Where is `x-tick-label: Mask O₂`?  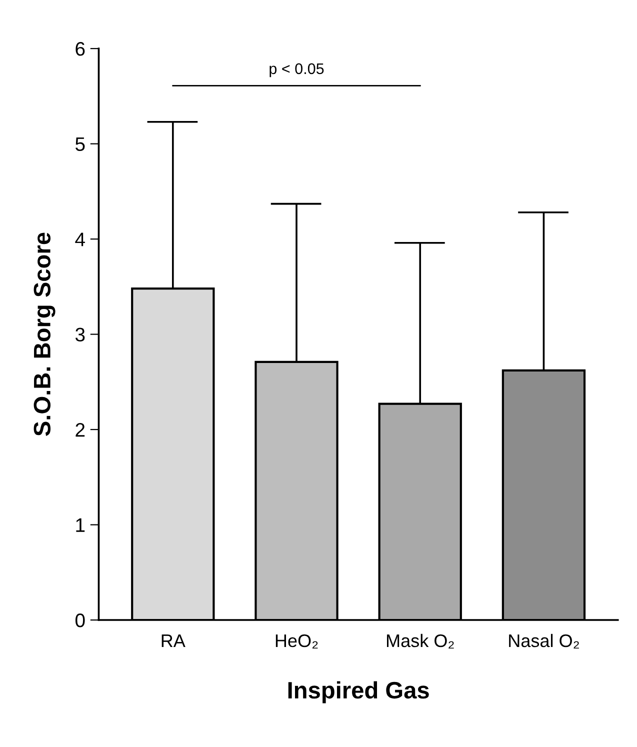
x-tick-label: Mask O₂ is located at coordinates (420, 641).